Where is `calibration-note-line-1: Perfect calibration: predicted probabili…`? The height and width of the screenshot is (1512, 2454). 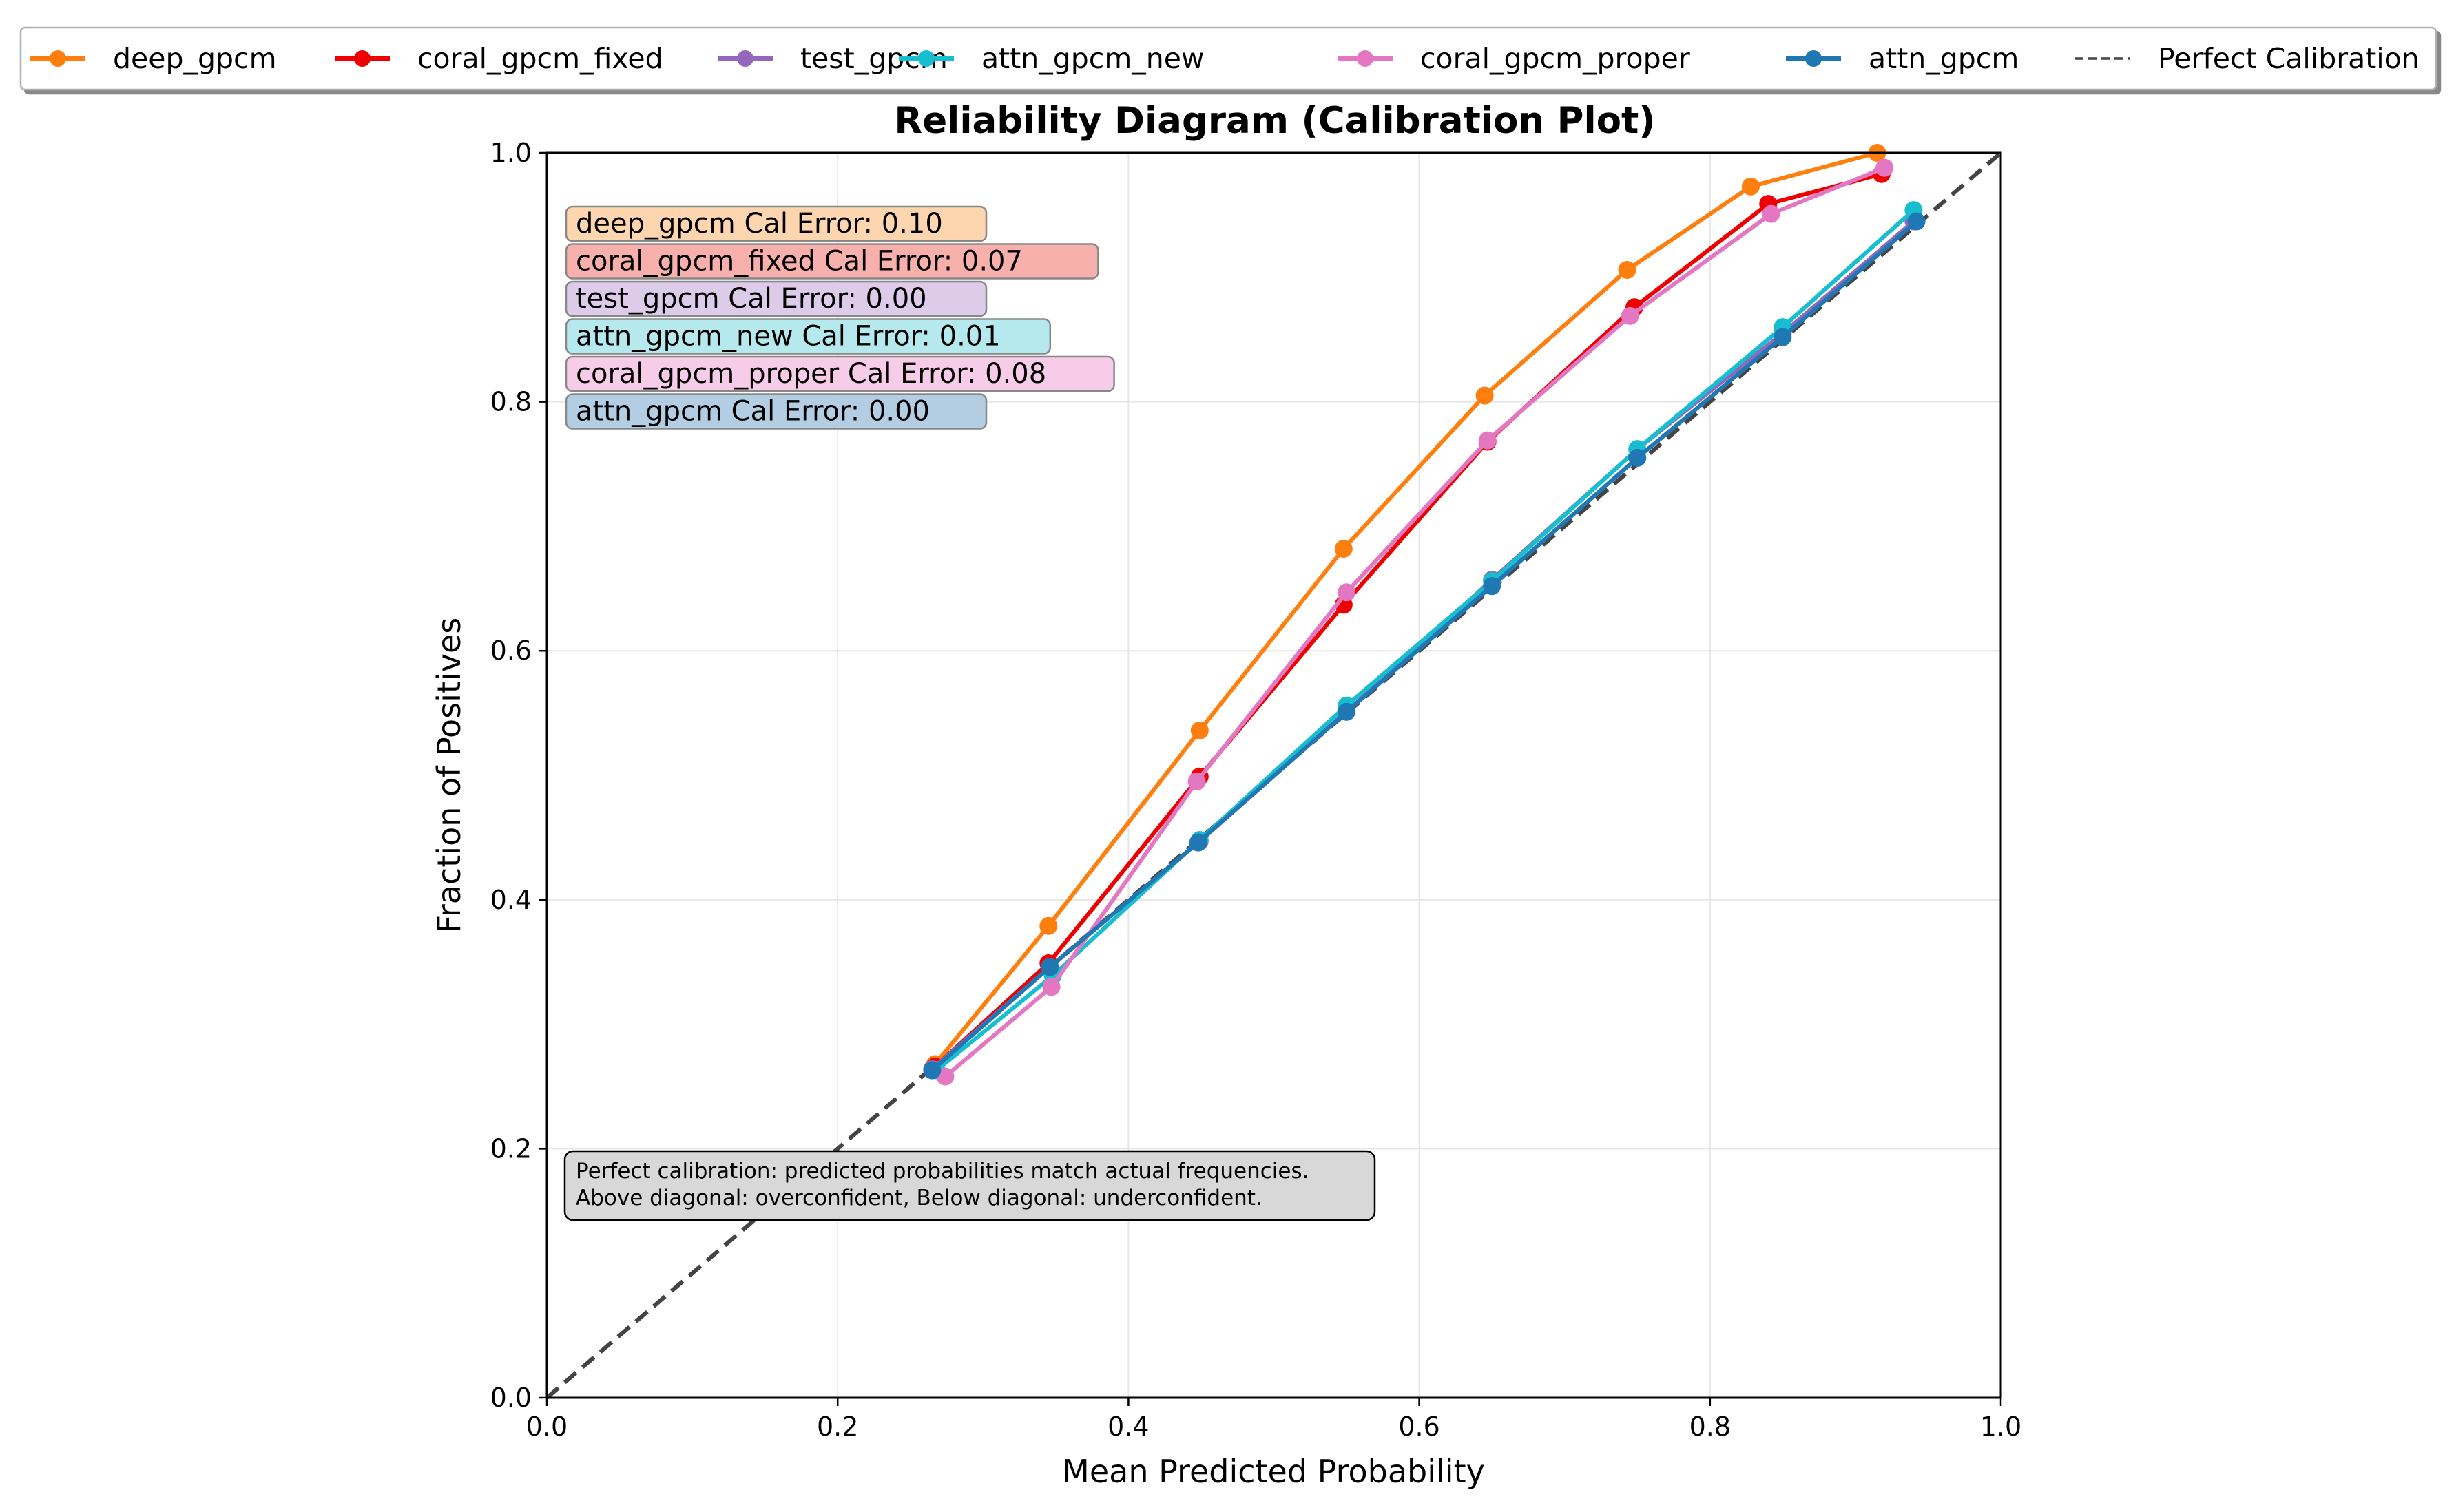
calibration-note-line-1: Perfect calibration: predicted probabili… is located at coordinates (942, 1171).